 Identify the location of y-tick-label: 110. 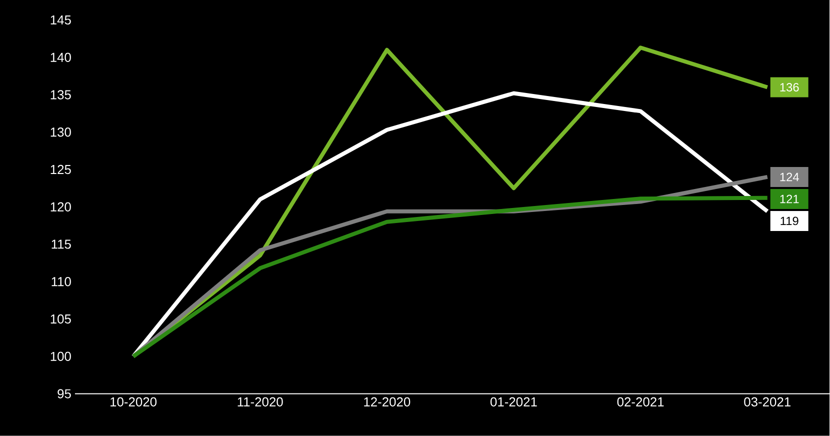
(61, 281).